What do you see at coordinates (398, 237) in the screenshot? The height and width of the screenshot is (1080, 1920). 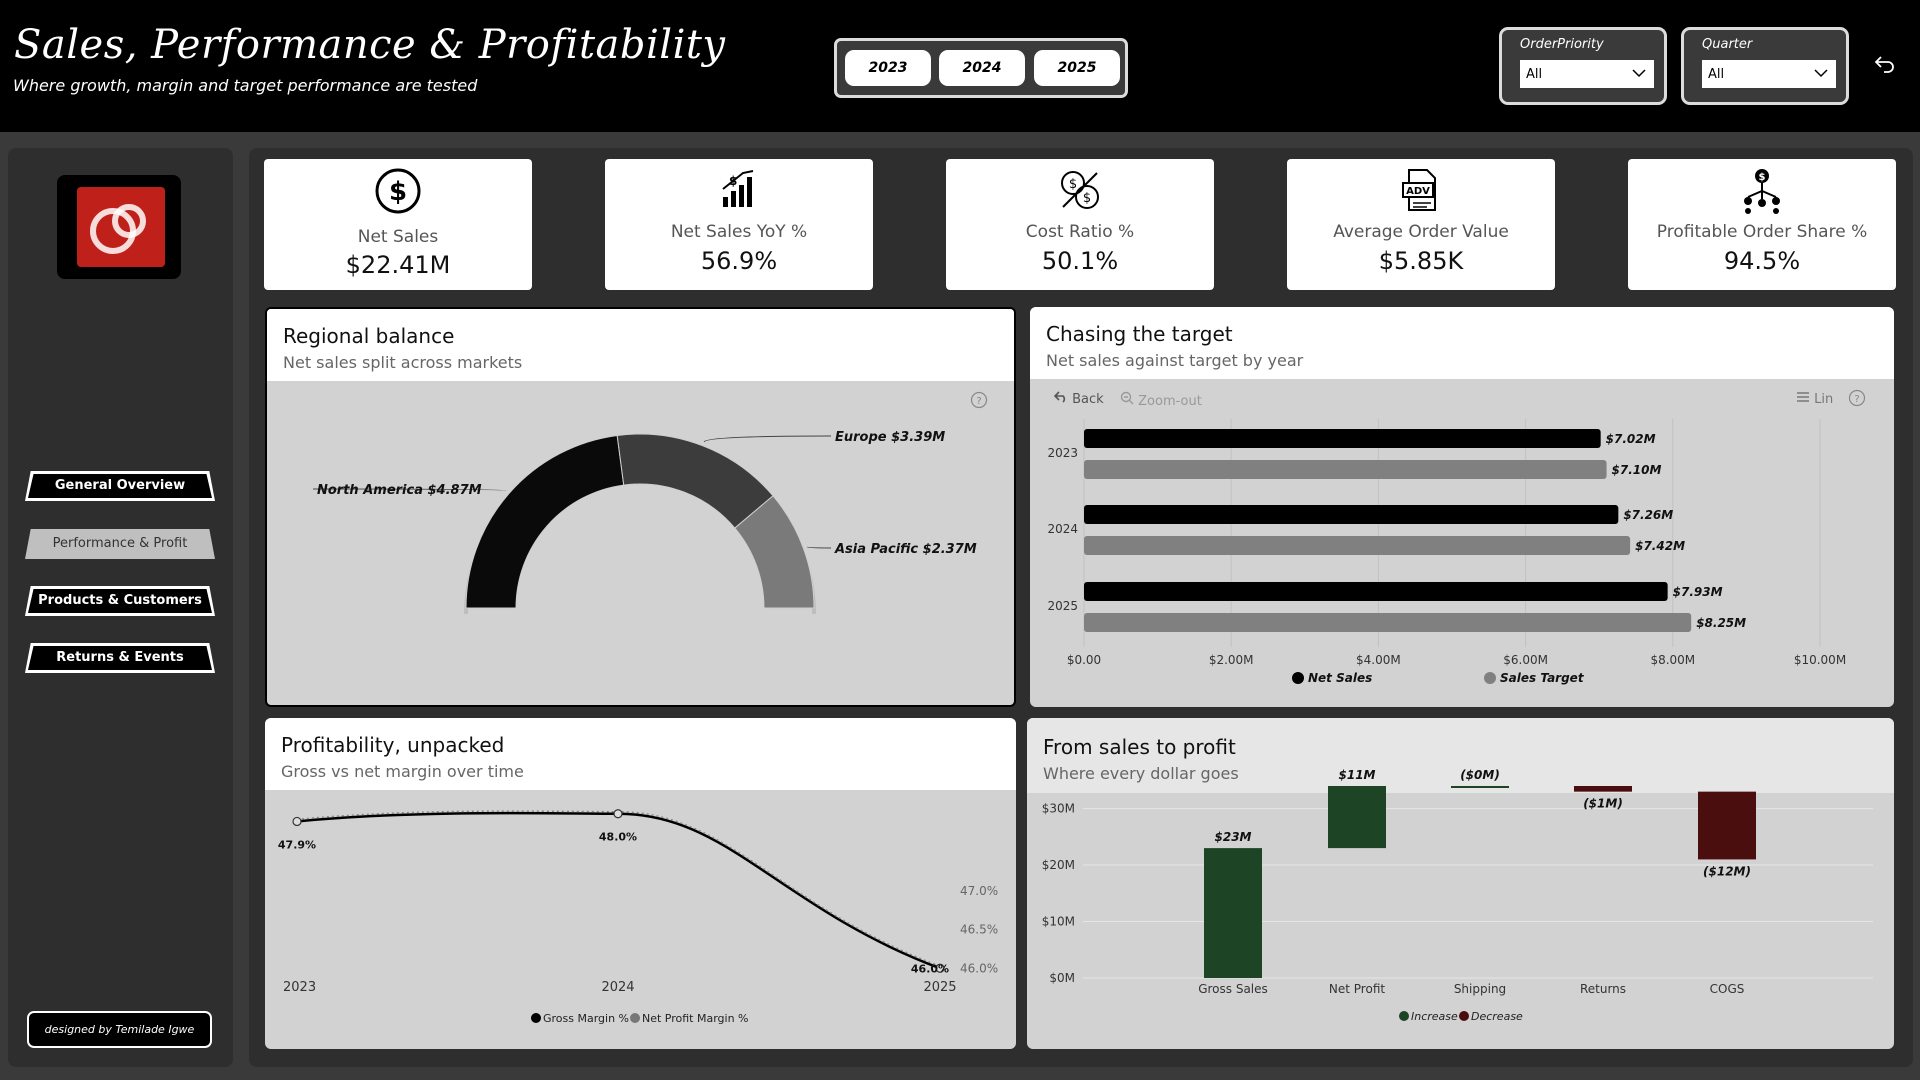 I see `kpi-label: Net Sales` at bounding box center [398, 237].